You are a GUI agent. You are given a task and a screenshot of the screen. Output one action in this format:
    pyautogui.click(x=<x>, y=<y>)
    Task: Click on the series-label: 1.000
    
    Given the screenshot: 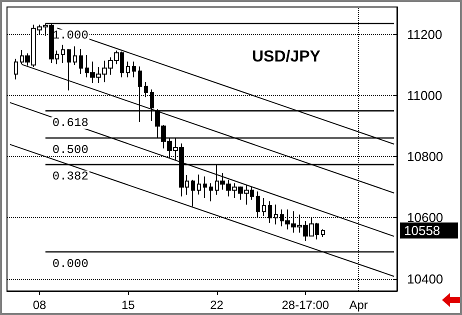 What is the action you would take?
    pyautogui.click(x=70, y=35)
    